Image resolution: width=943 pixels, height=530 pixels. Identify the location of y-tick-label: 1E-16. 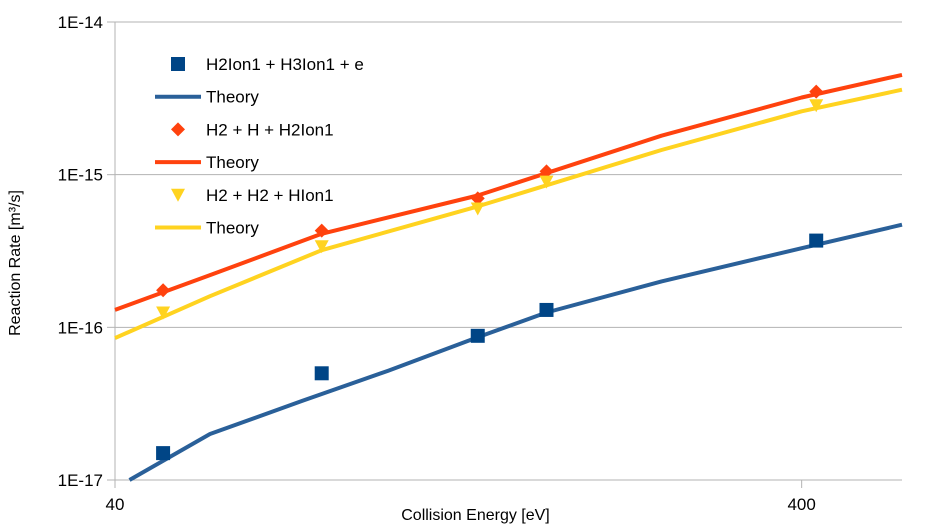
(80, 327).